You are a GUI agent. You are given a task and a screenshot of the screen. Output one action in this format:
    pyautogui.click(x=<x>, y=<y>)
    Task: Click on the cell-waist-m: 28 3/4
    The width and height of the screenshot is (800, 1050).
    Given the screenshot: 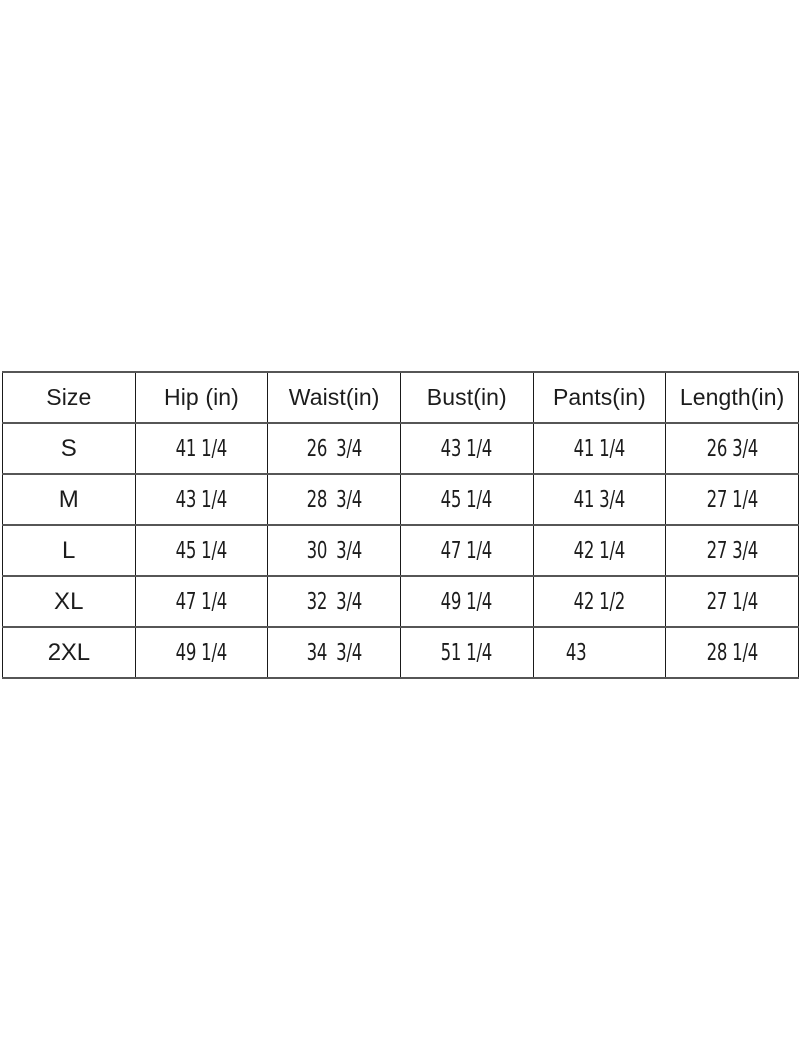 What is the action you would take?
    pyautogui.click(x=334, y=499)
    